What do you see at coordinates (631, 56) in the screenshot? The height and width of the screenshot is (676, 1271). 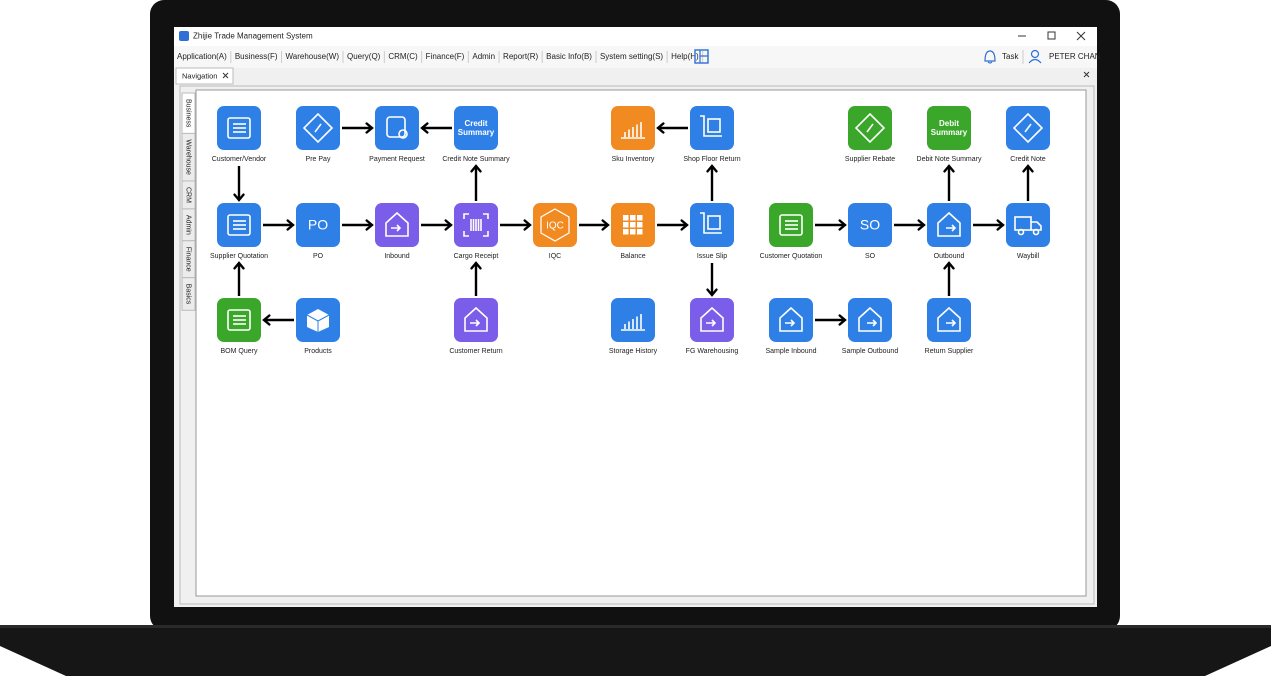 I see `menu-item: System setting(S)` at bounding box center [631, 56].